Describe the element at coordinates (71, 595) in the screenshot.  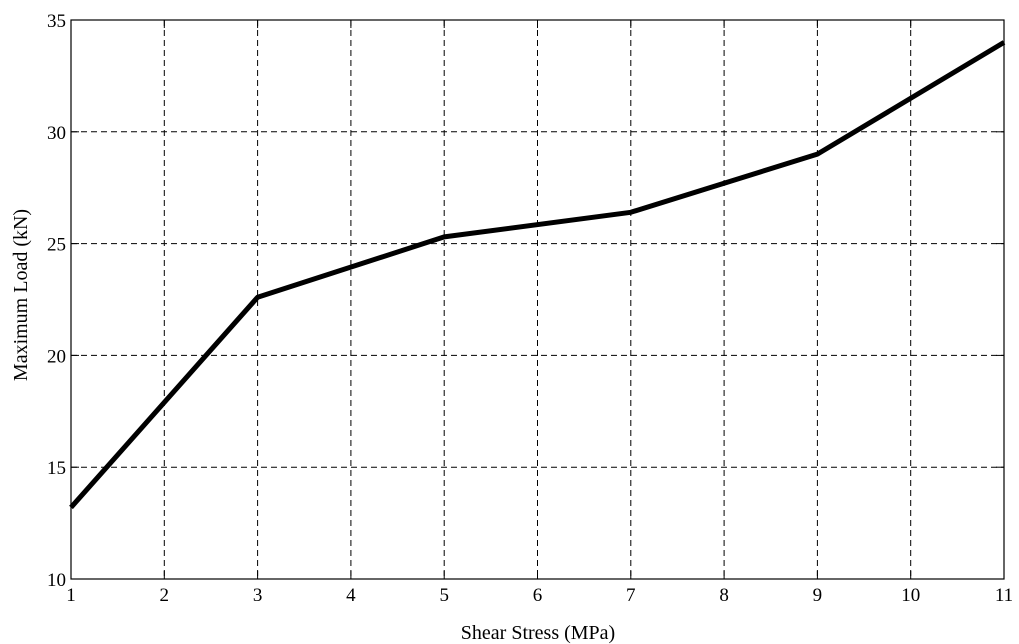
I see `x-tick-label-0: 1` at that location.